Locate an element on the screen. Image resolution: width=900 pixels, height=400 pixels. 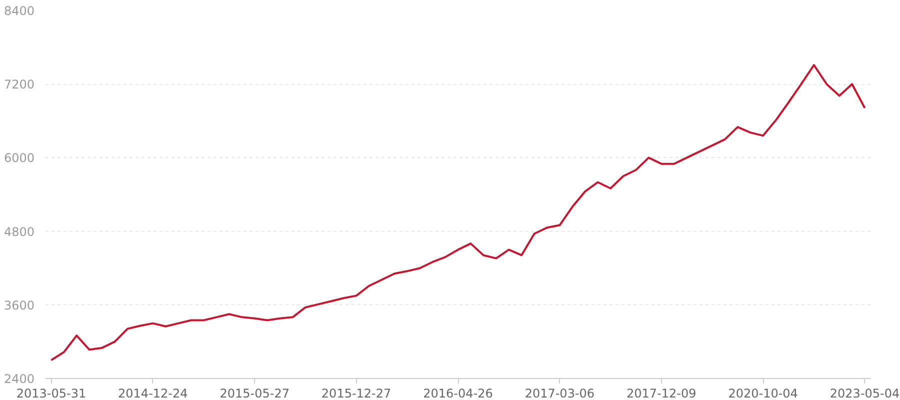
x-tick-label: 2023-05-04 is located at coordinates (865, 393).